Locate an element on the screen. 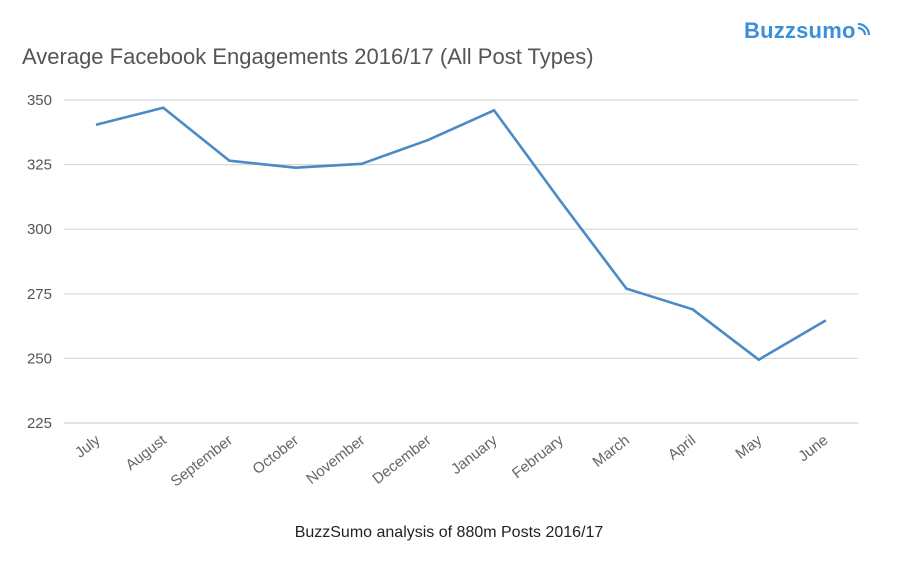 The width and height of the screenshot is (898, 572). data-point-december is located at coordinates (428, 140).